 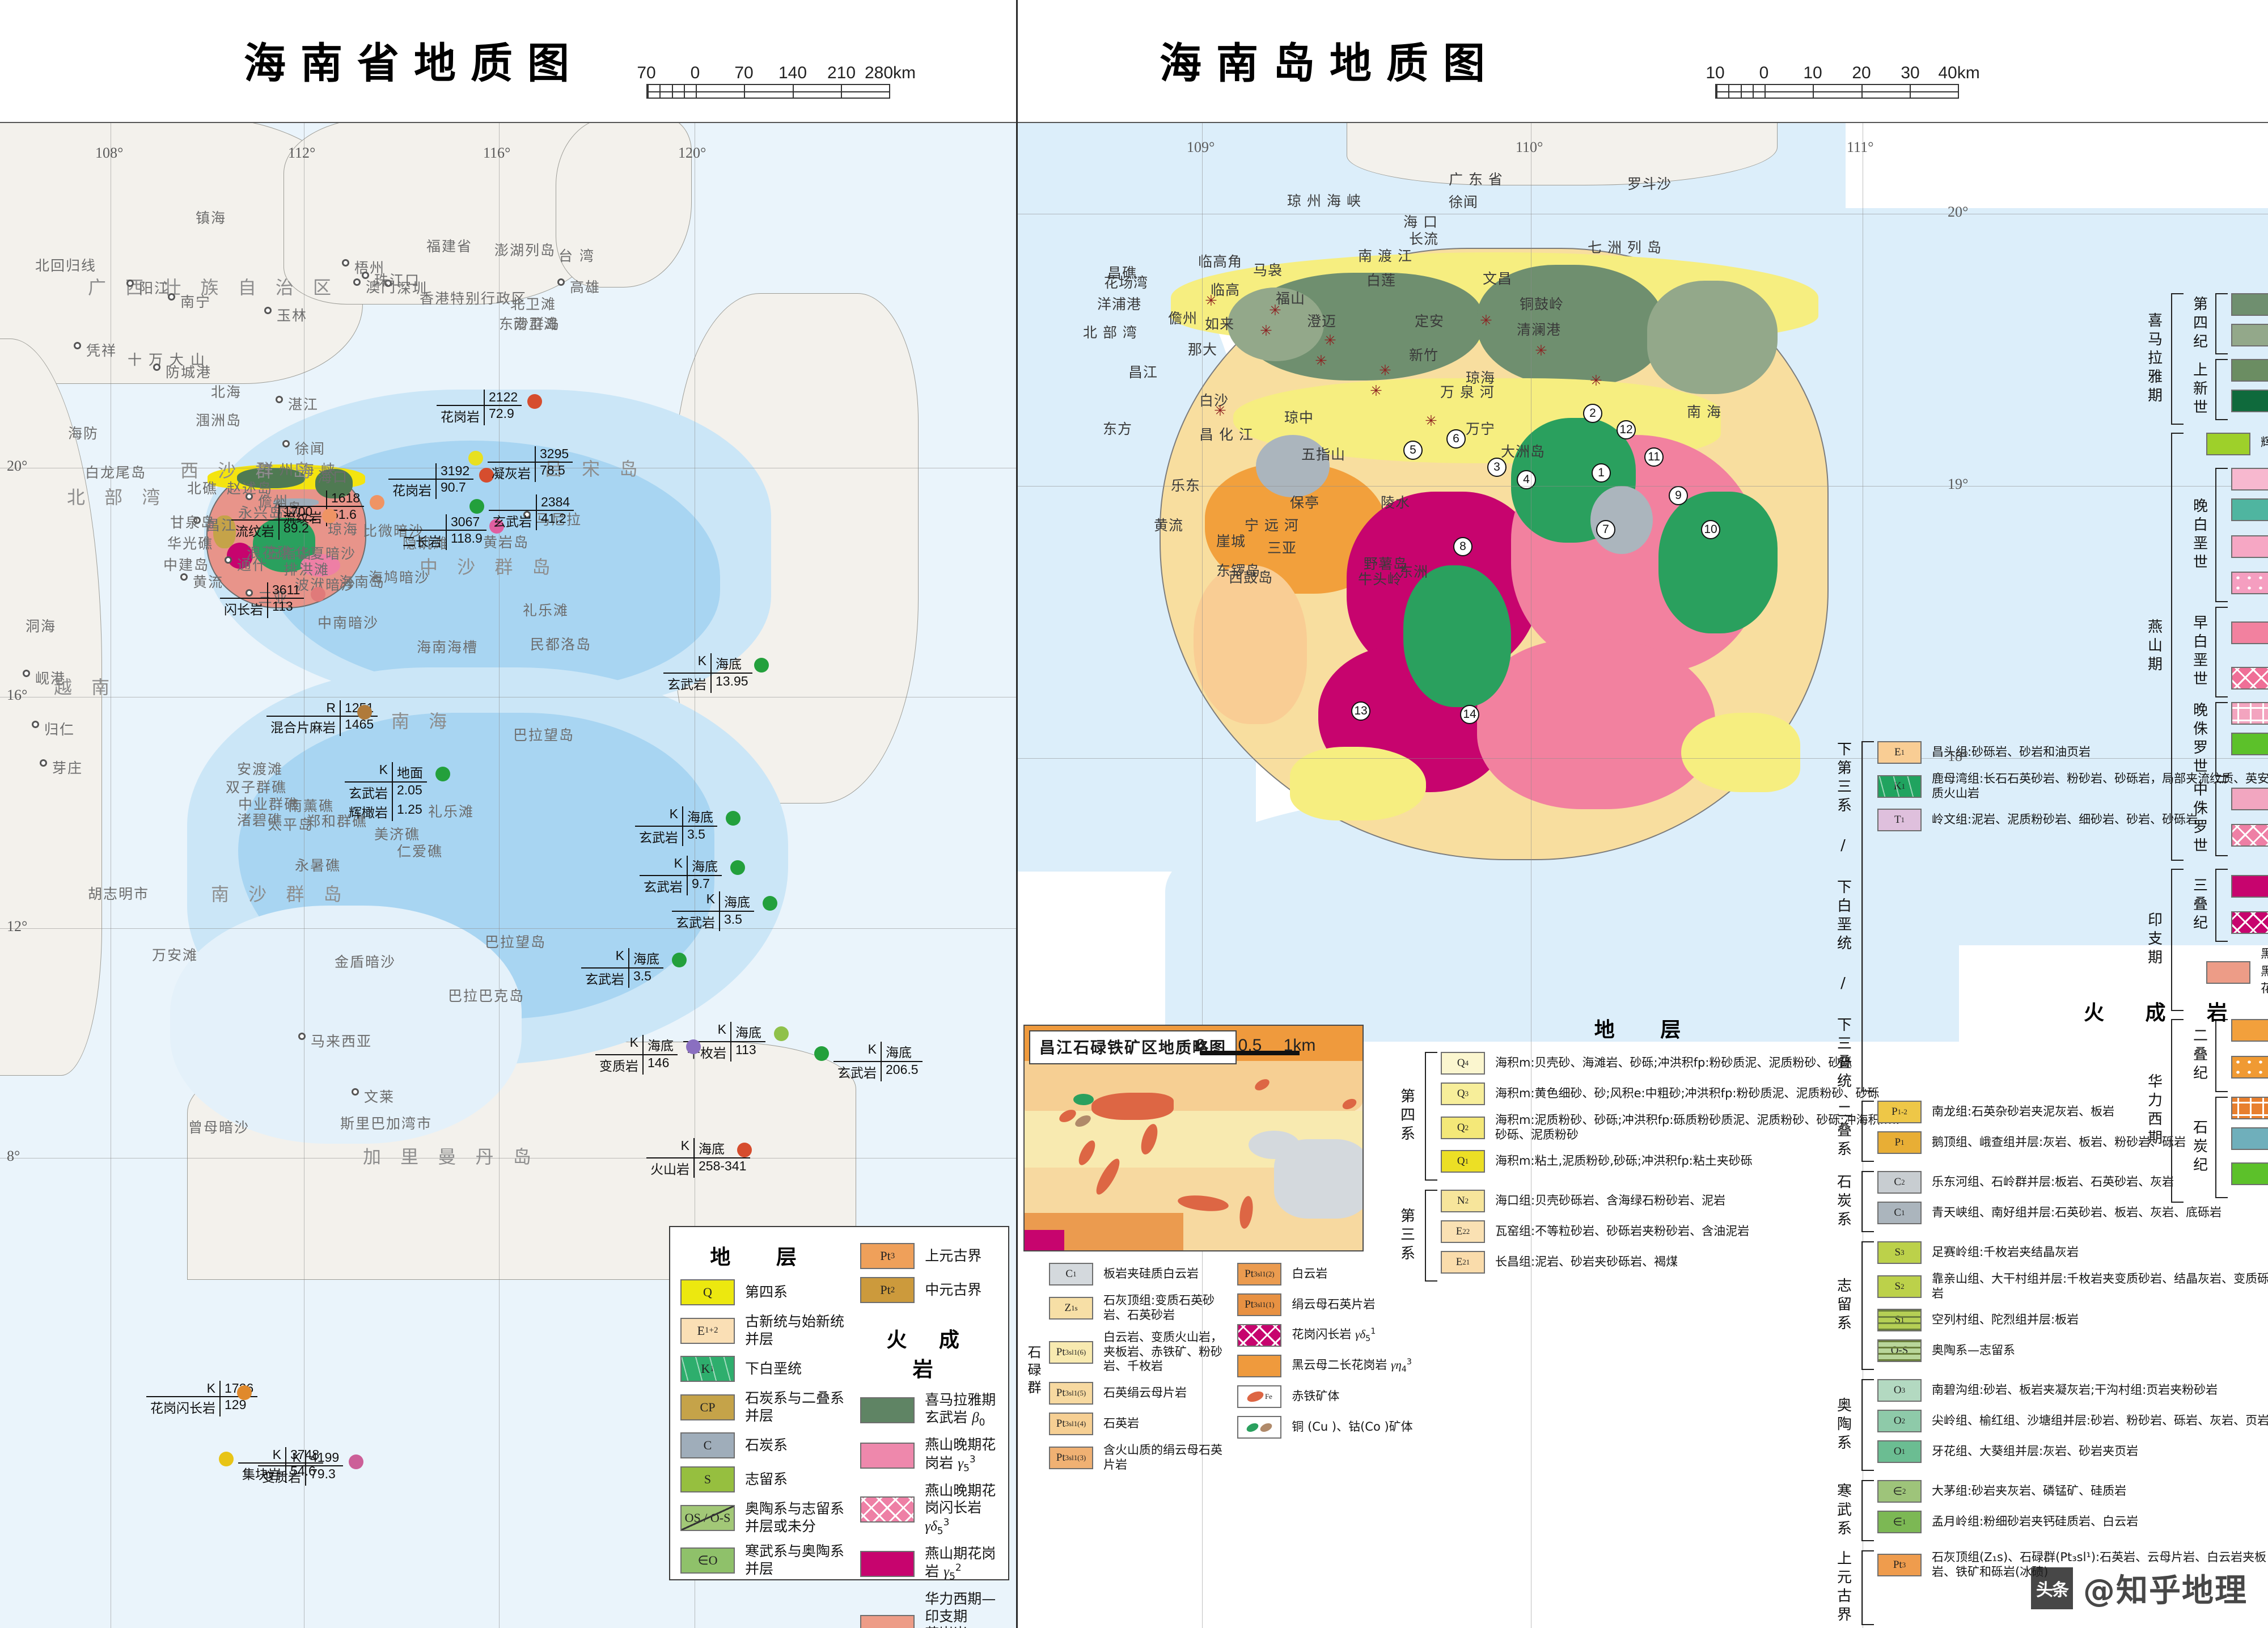 What do you see at coordinates (1122, 273) in the screenshot?
I see `island-place-label: 昌礁` at bounding box center [1122, 273].